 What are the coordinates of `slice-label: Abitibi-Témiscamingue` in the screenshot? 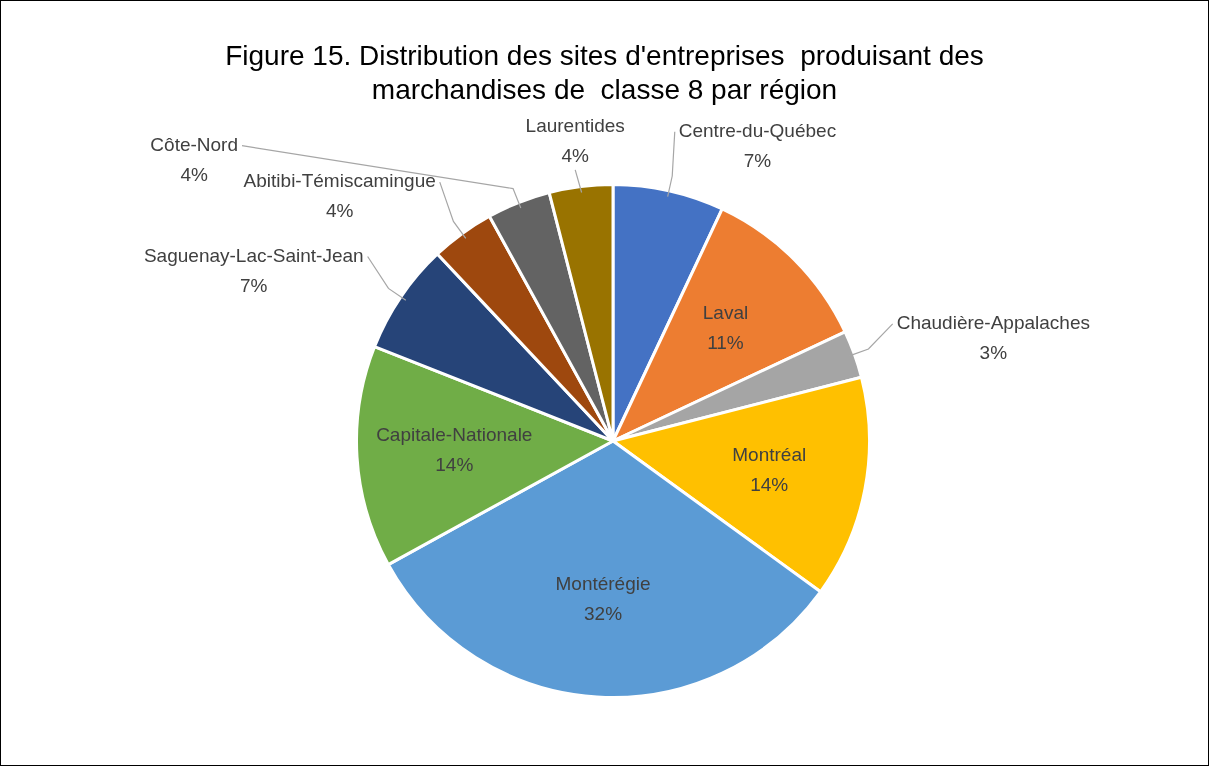 It's located at (339, 181).